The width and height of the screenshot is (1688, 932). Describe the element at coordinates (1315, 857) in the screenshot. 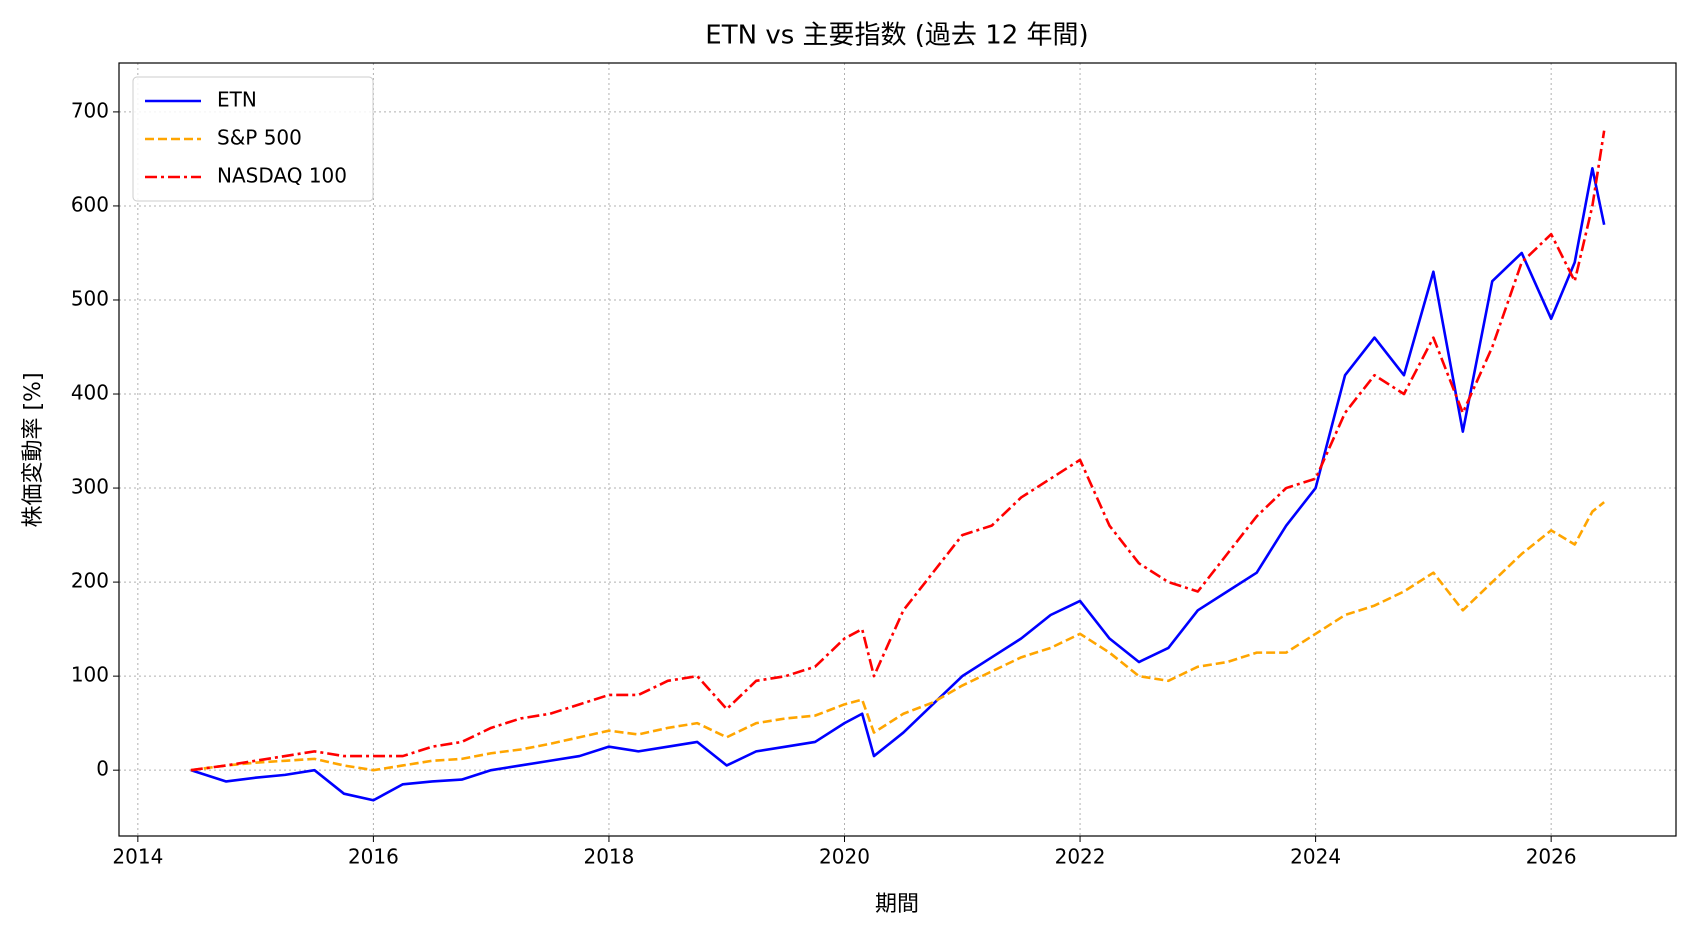

I see `x-tick-label: 2024` at that location.